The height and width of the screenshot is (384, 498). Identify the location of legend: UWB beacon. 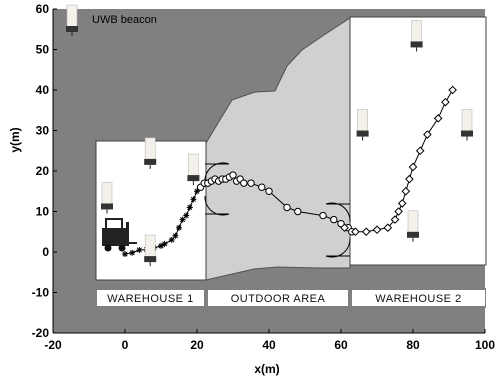
(111, 20).